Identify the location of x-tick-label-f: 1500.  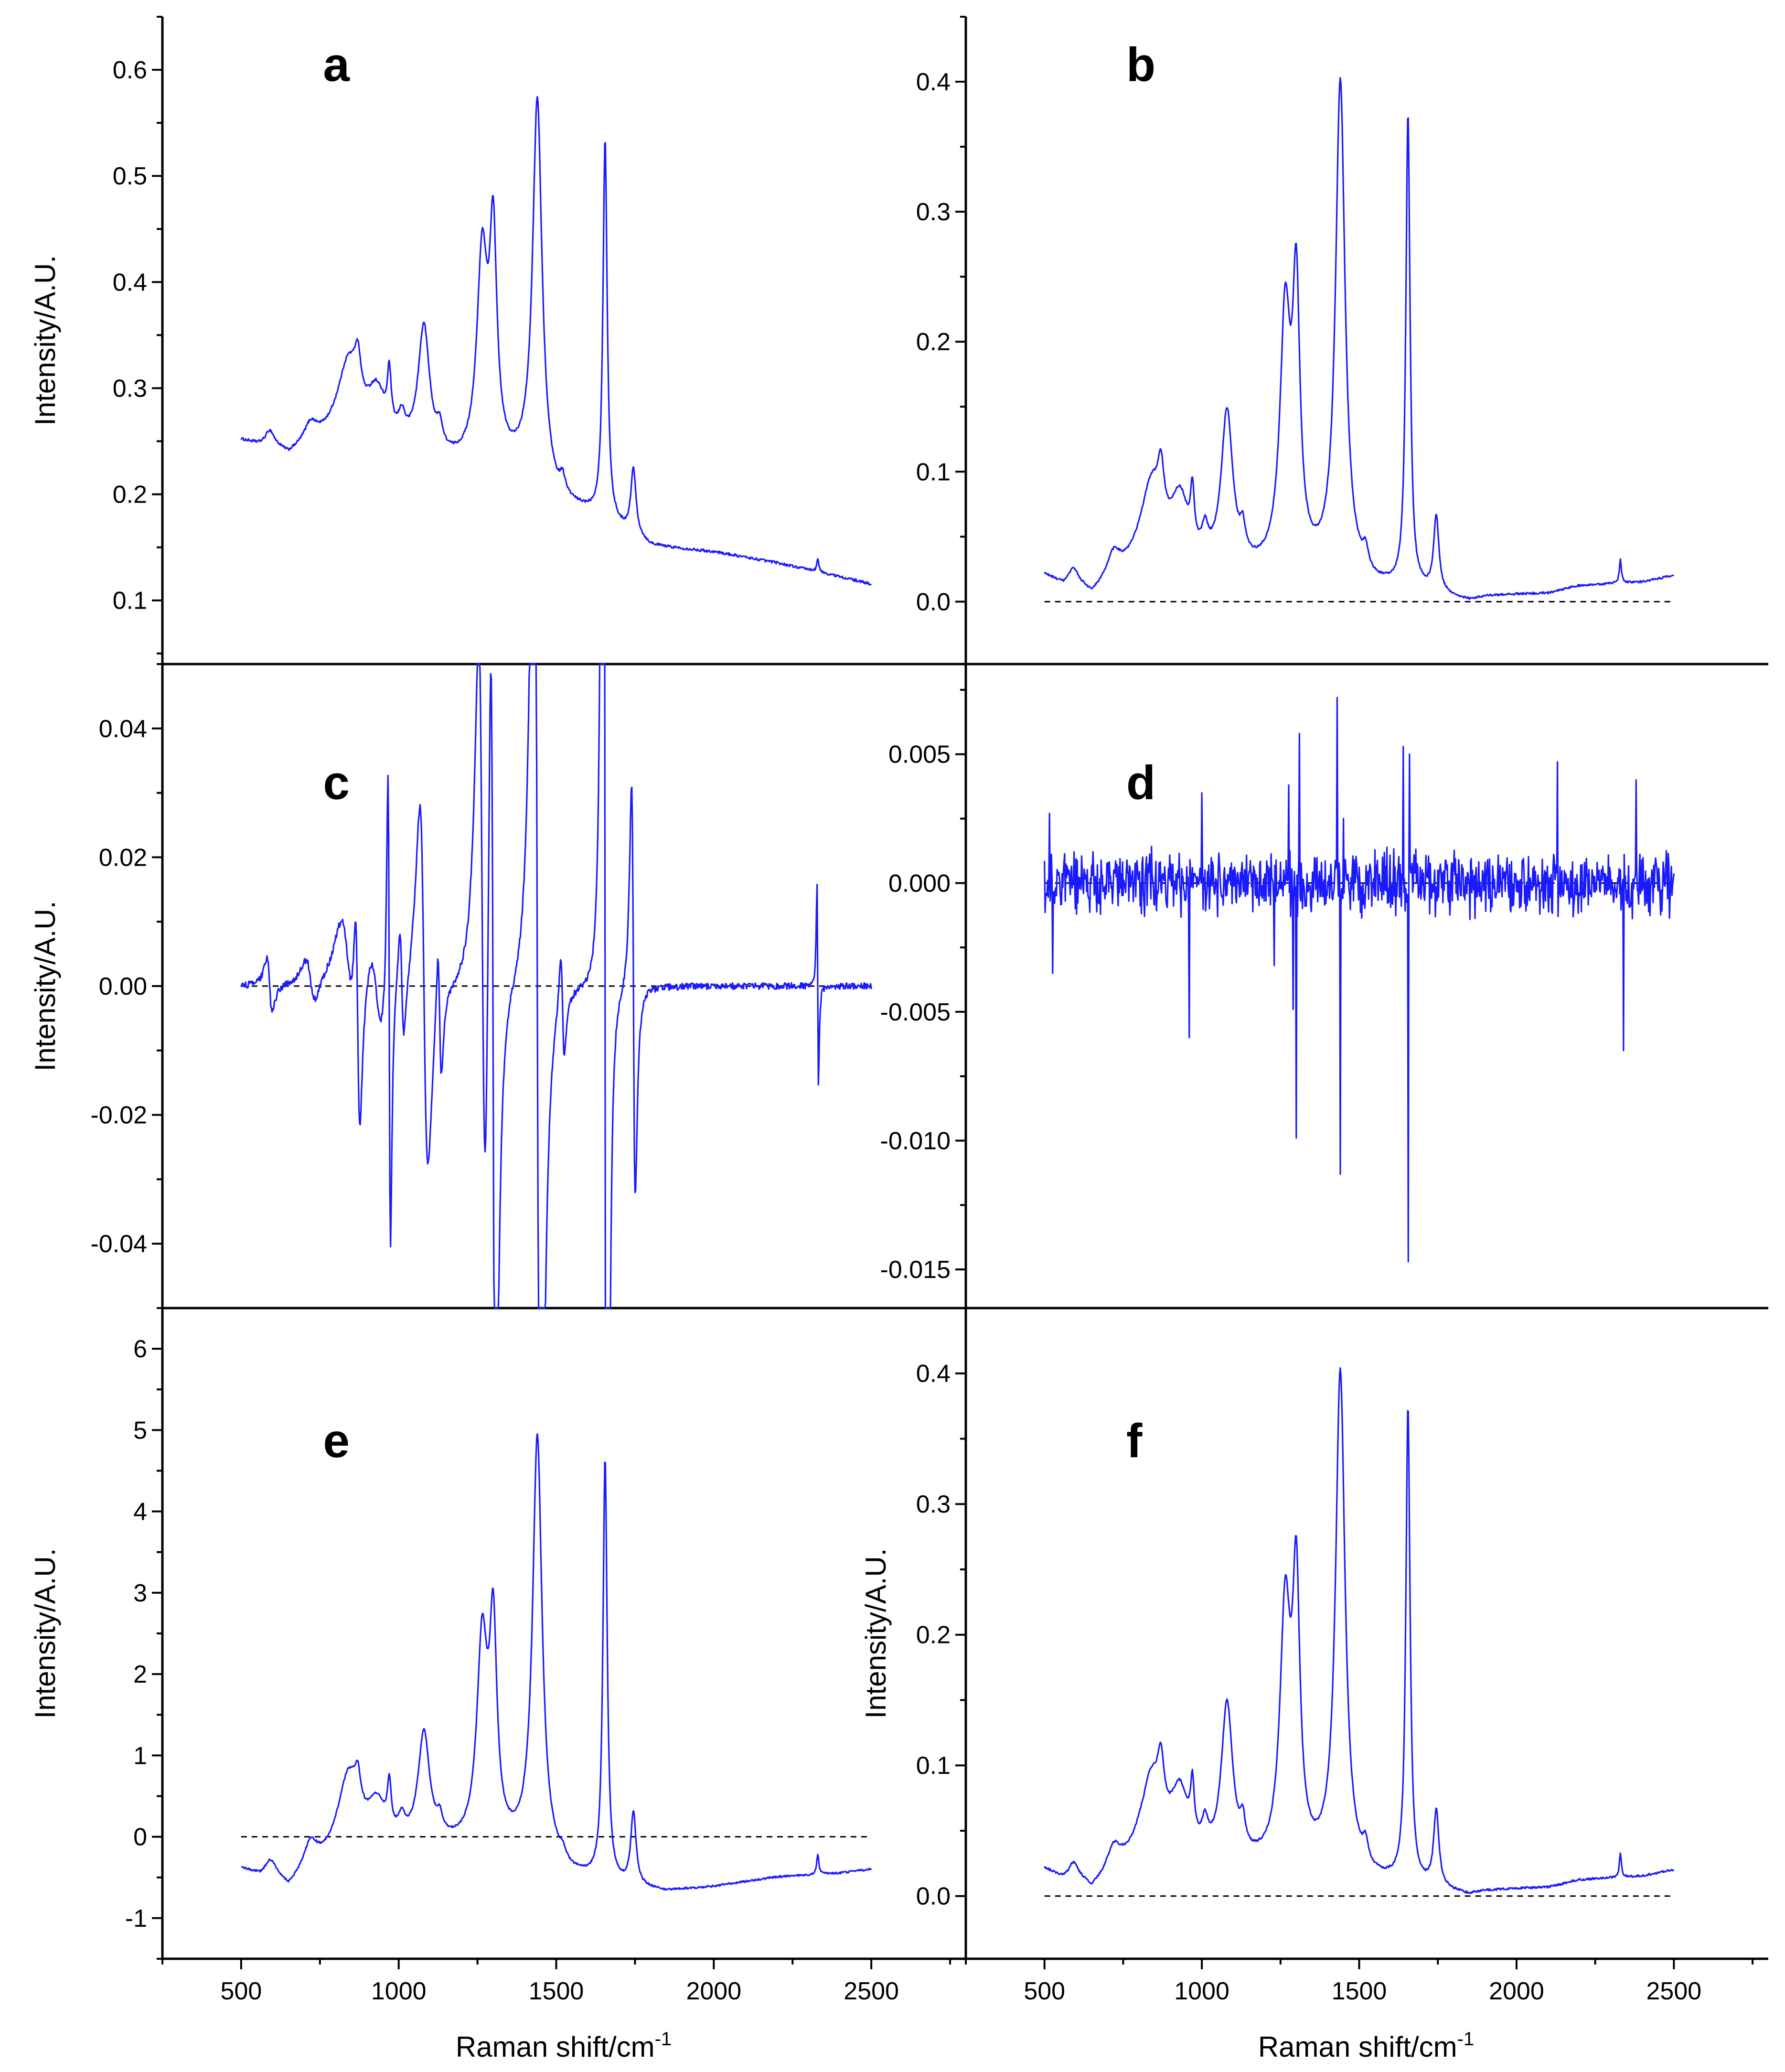
(1359, 1991).